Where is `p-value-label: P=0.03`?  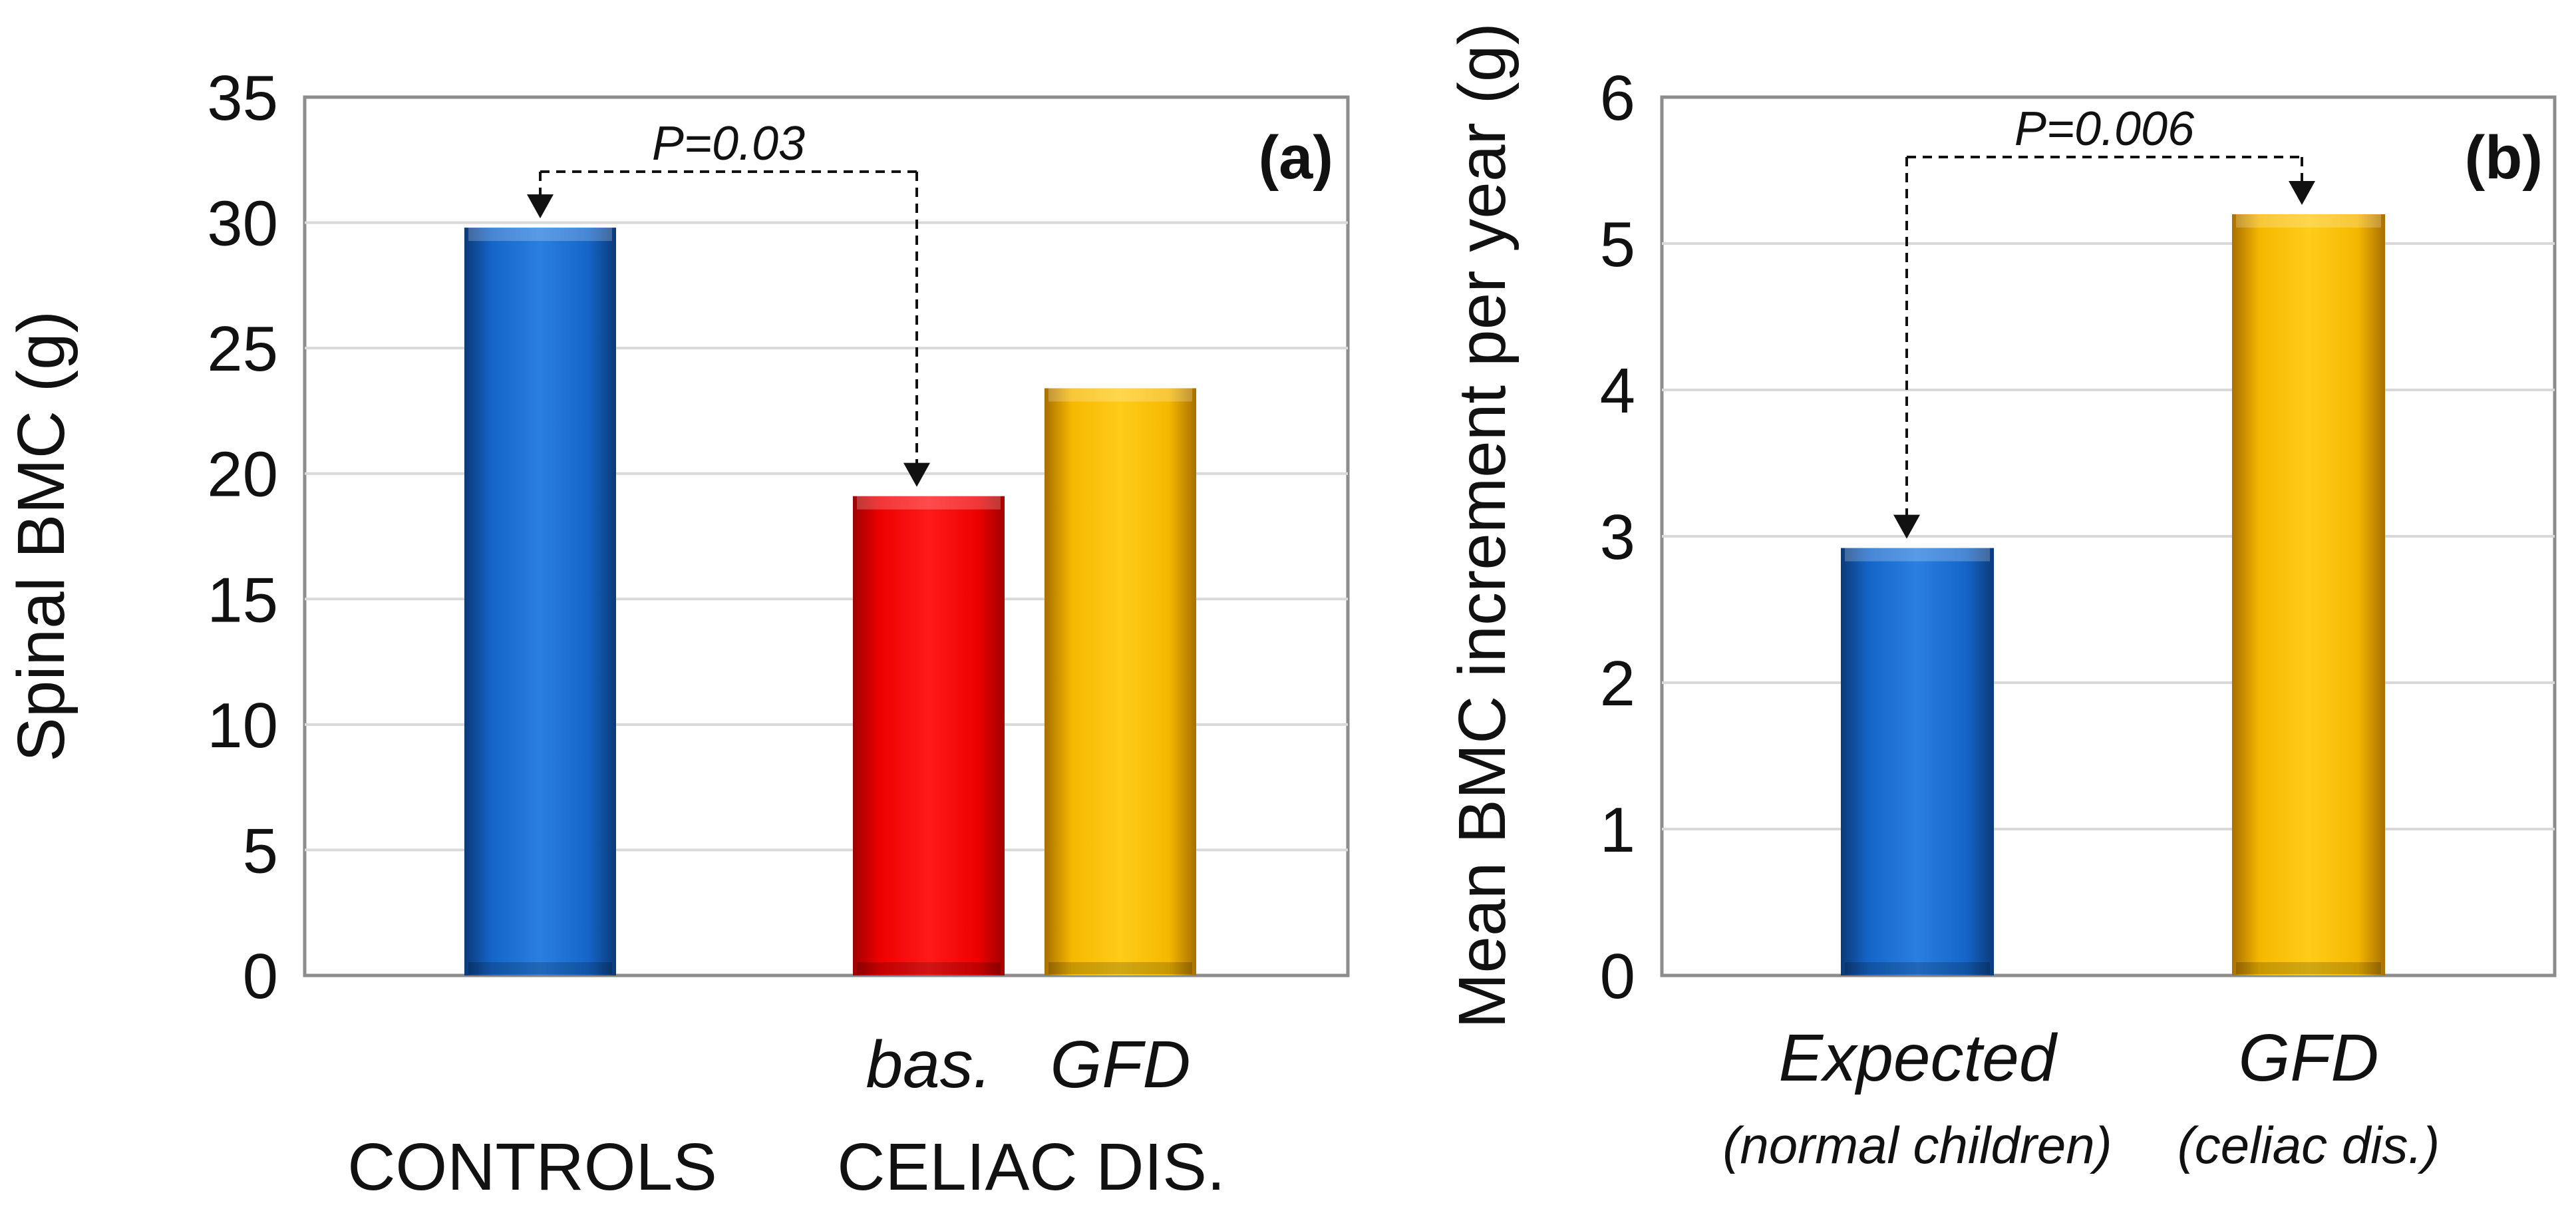 p-value-label: P=0.03 is located at coordinates (728, 144).